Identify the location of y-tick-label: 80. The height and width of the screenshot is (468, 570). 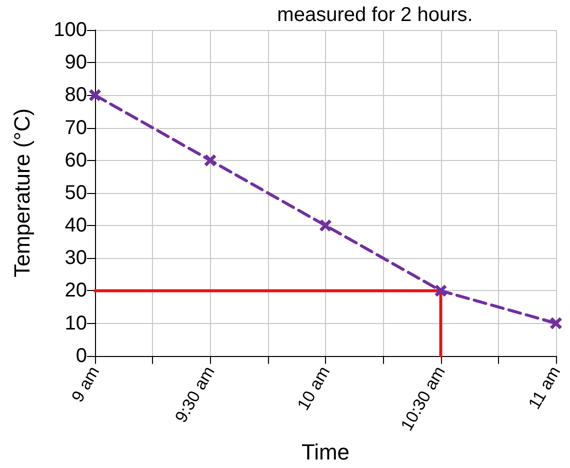
(75, 95).